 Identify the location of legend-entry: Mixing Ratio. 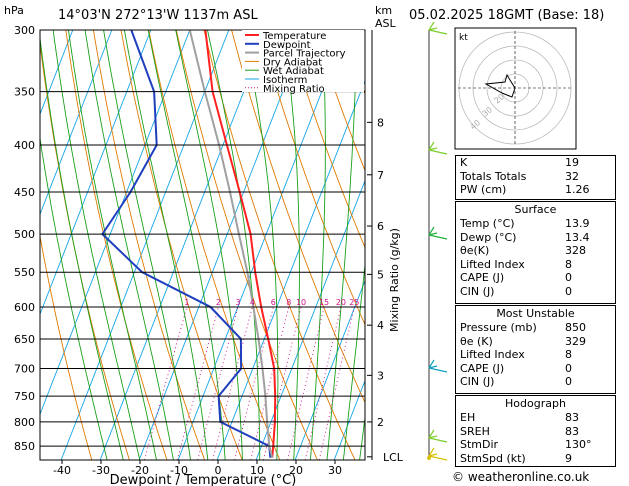
(294, 89).